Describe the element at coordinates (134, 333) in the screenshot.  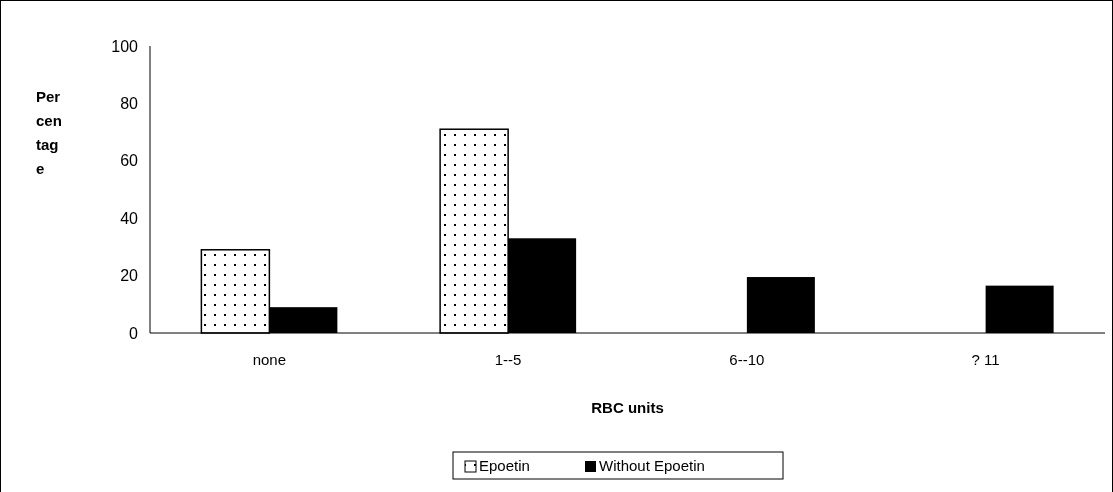
I see `y-tick-label: 0` at that location.